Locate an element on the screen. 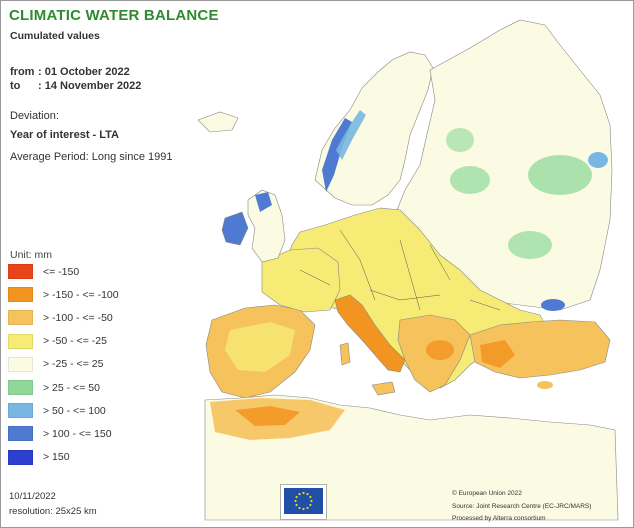  border-lines is located at coordinates (400, 270).